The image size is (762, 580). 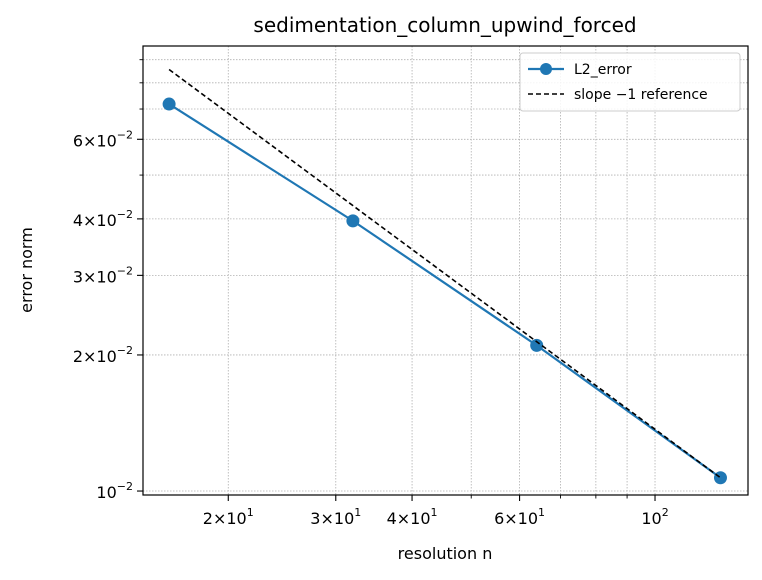 I want to click on y-tick-label: 3×10⁻², so click(x=103, y=275).